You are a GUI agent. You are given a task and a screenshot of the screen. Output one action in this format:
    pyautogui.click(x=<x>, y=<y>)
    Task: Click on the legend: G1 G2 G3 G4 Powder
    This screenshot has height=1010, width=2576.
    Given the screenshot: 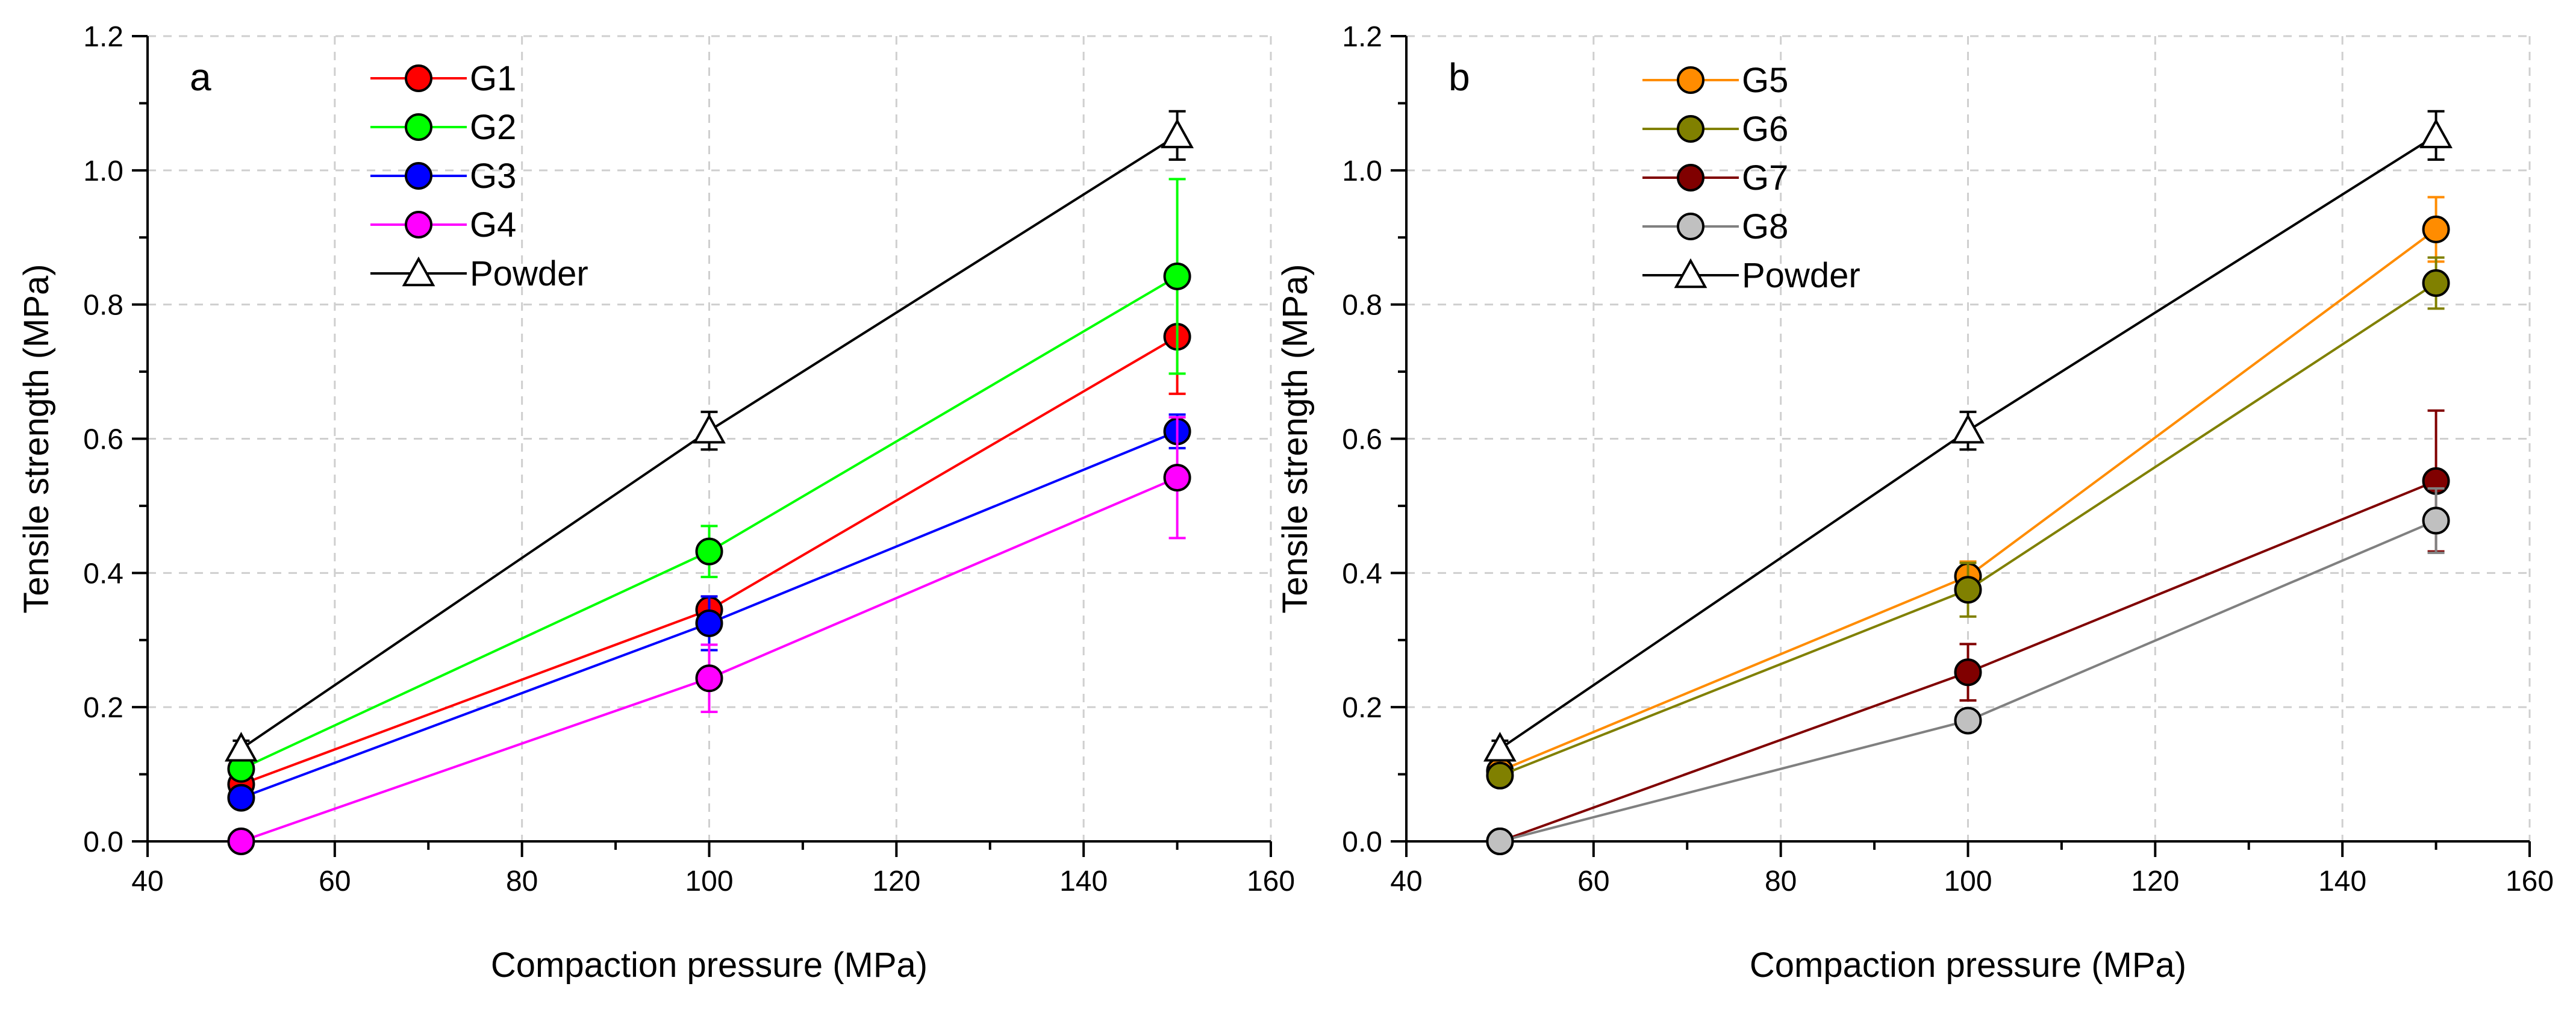 What is the action you would take?
    pyautogui.click(x=479, y=176)
    